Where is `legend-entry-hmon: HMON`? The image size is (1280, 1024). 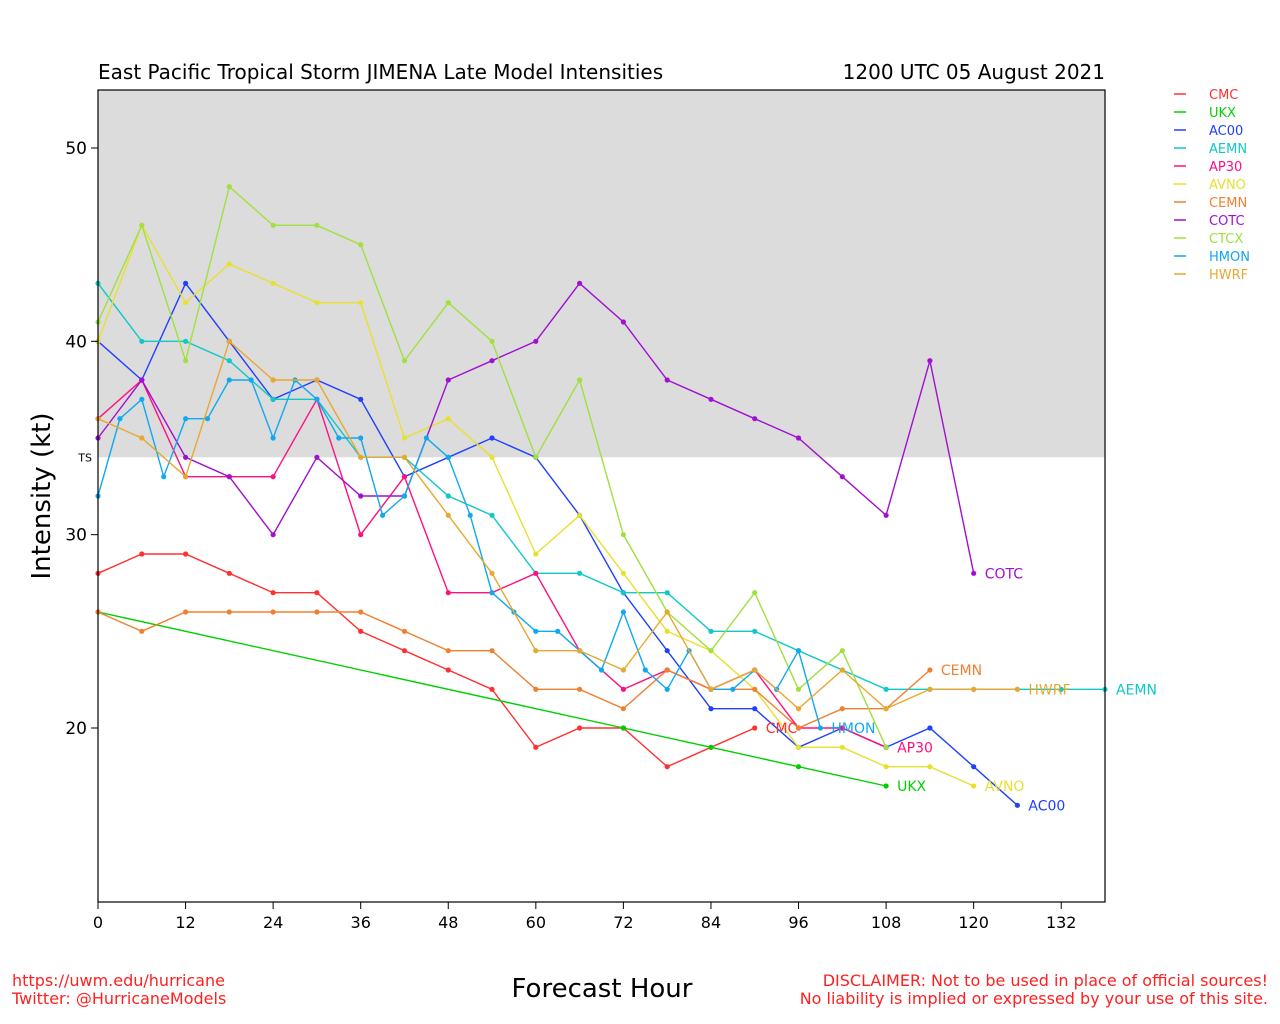 legend-entry-hmon: HMON is located at coordinates (1229, 257).